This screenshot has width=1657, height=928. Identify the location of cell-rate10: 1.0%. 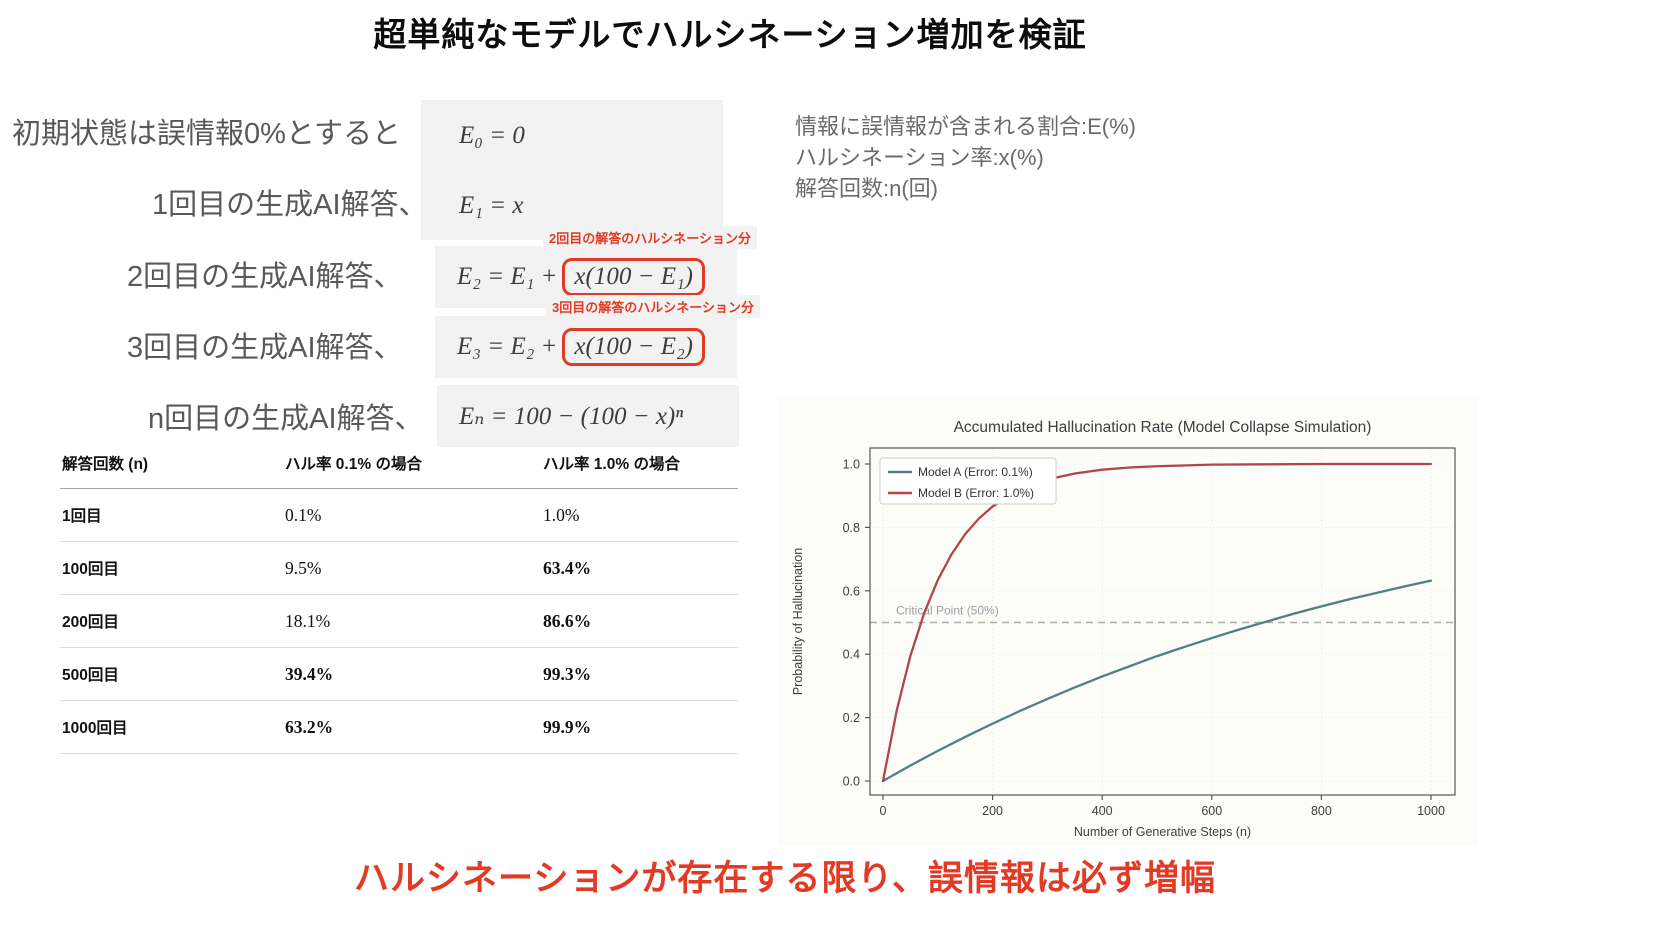
(639, 515).